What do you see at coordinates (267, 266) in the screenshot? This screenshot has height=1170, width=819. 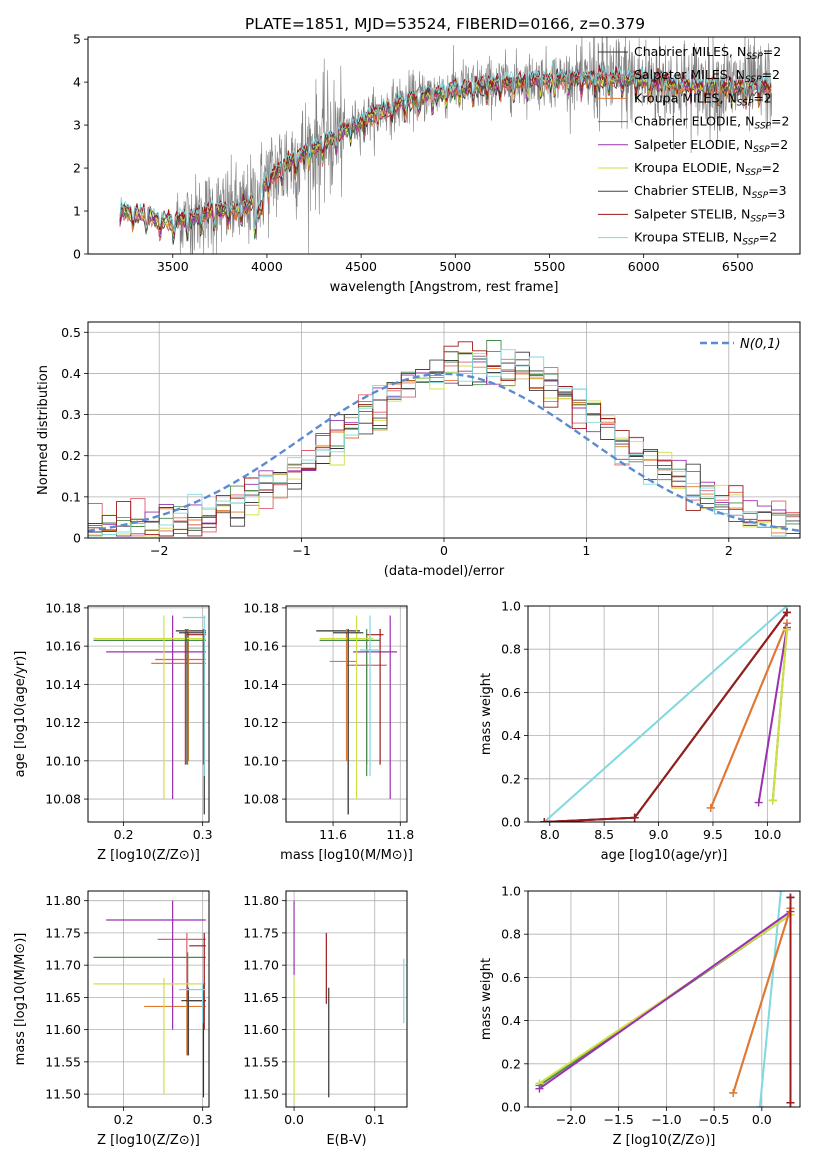 I see `x-tick-label: 4000` at bounding box center [267, 266].